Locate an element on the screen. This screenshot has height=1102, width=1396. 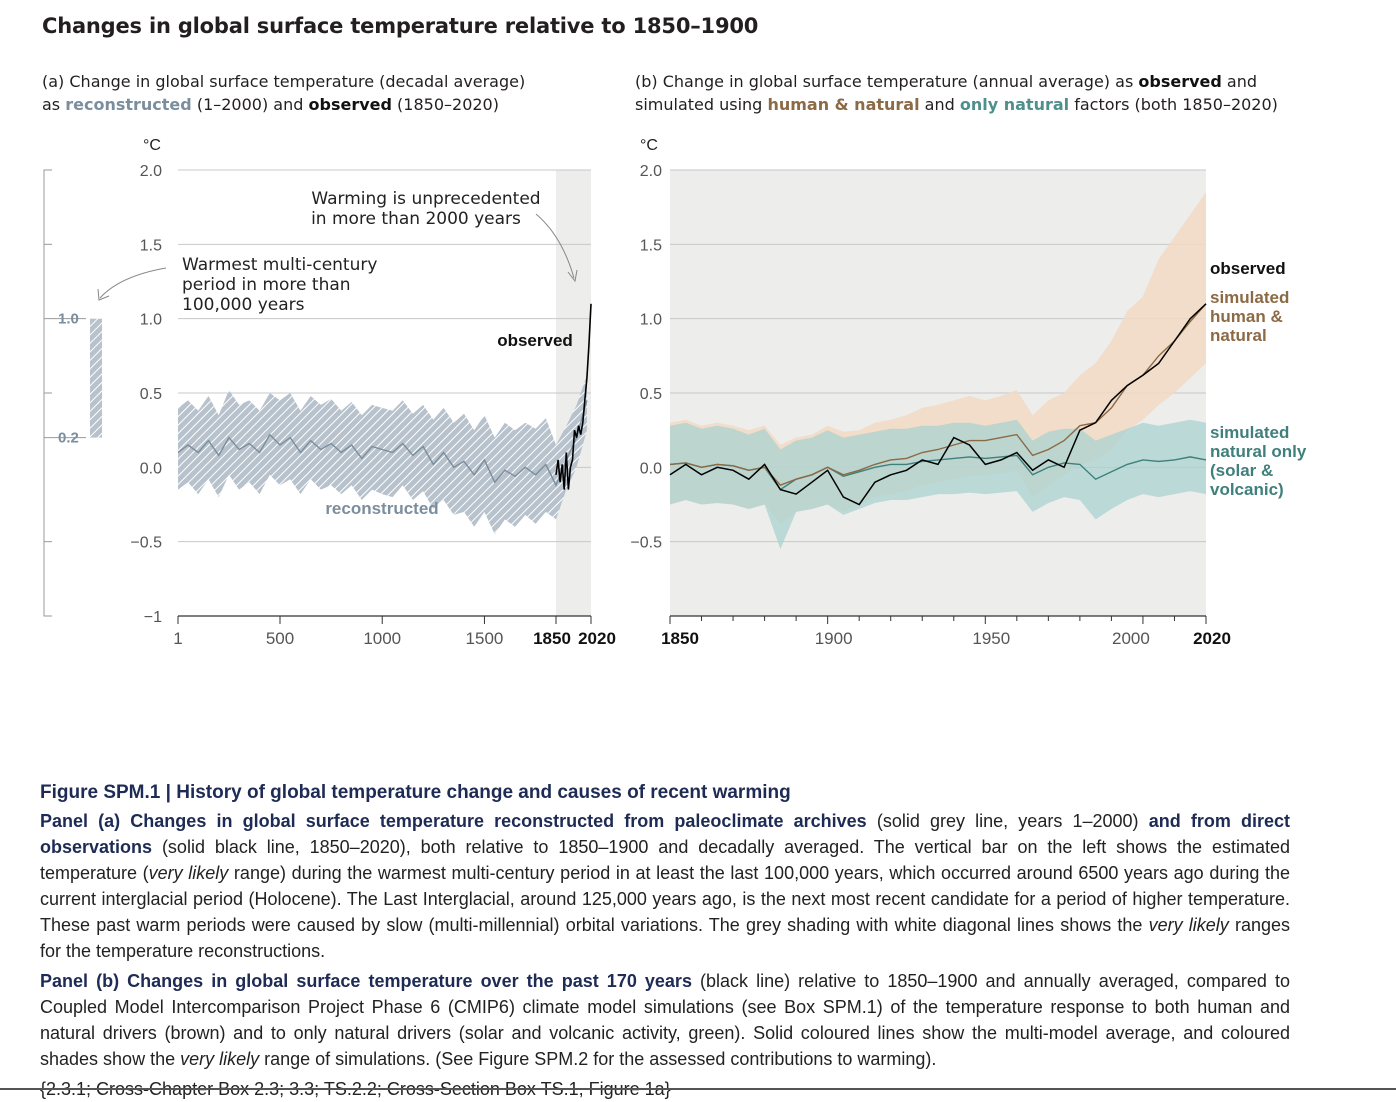
panel-a-y-tick-label: −1 is located at coordinates (153, 617).